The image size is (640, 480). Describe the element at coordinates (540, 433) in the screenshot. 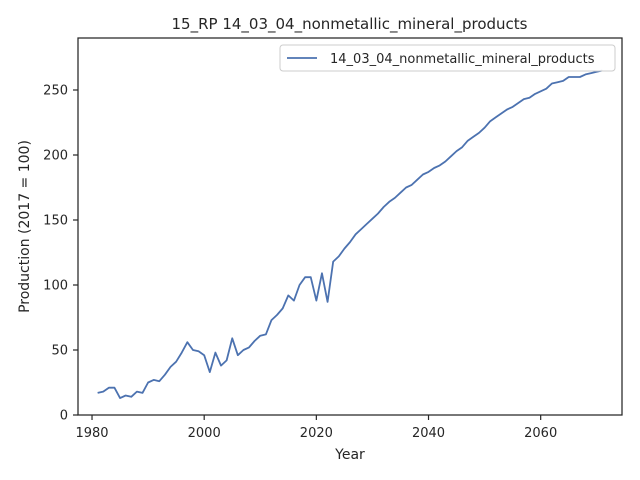

I see `x-tick-label: 2060` at that location.